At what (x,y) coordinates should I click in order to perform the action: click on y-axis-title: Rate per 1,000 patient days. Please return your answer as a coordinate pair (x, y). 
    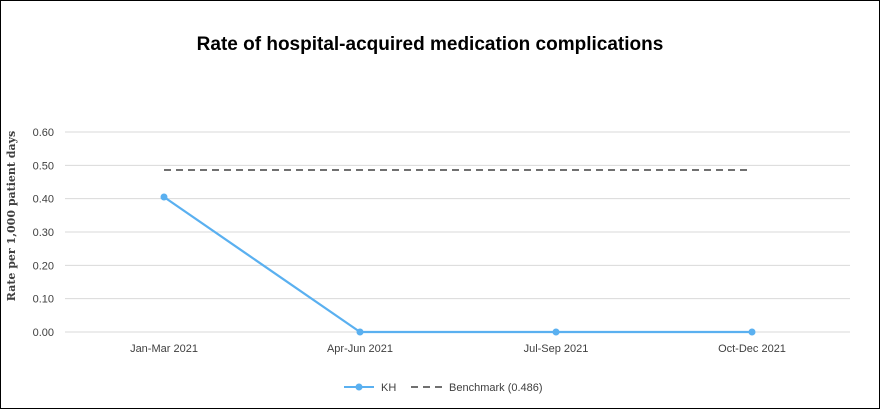
    Looking at the image, I should click on (11, 216).